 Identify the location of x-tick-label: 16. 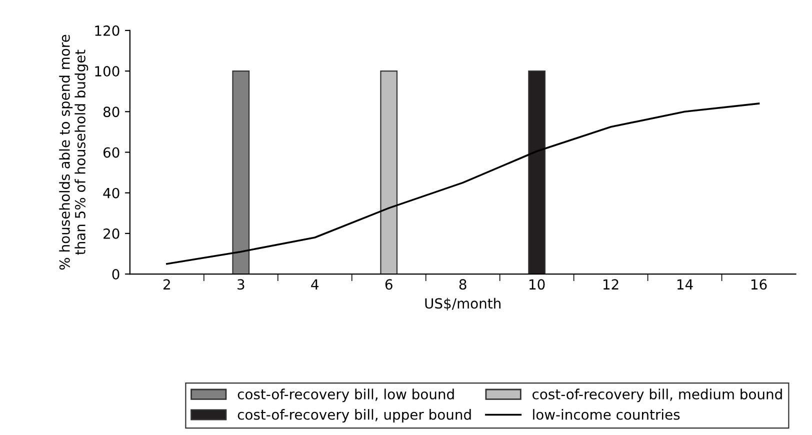
(759, 284).